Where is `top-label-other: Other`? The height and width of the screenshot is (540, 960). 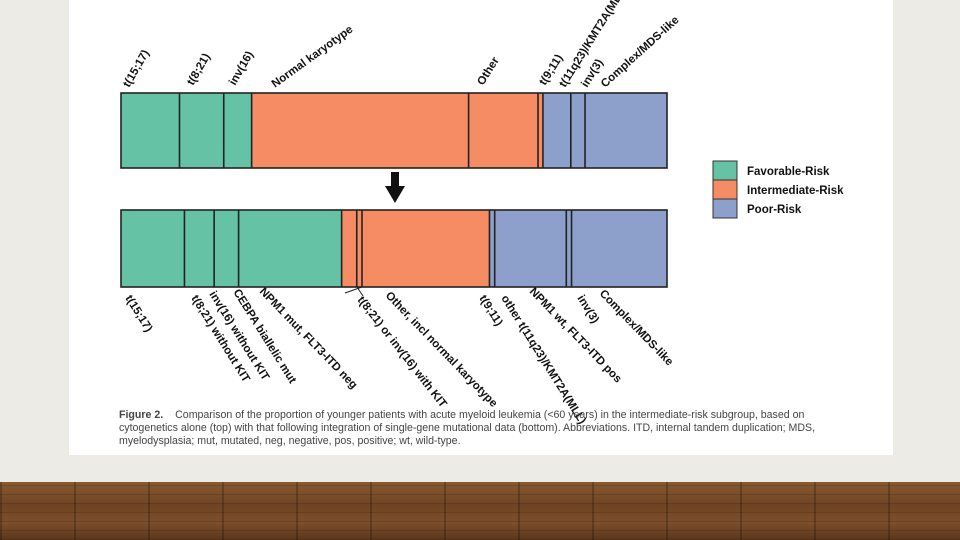 top-label-other: Other is located at coordinates (488, 71).